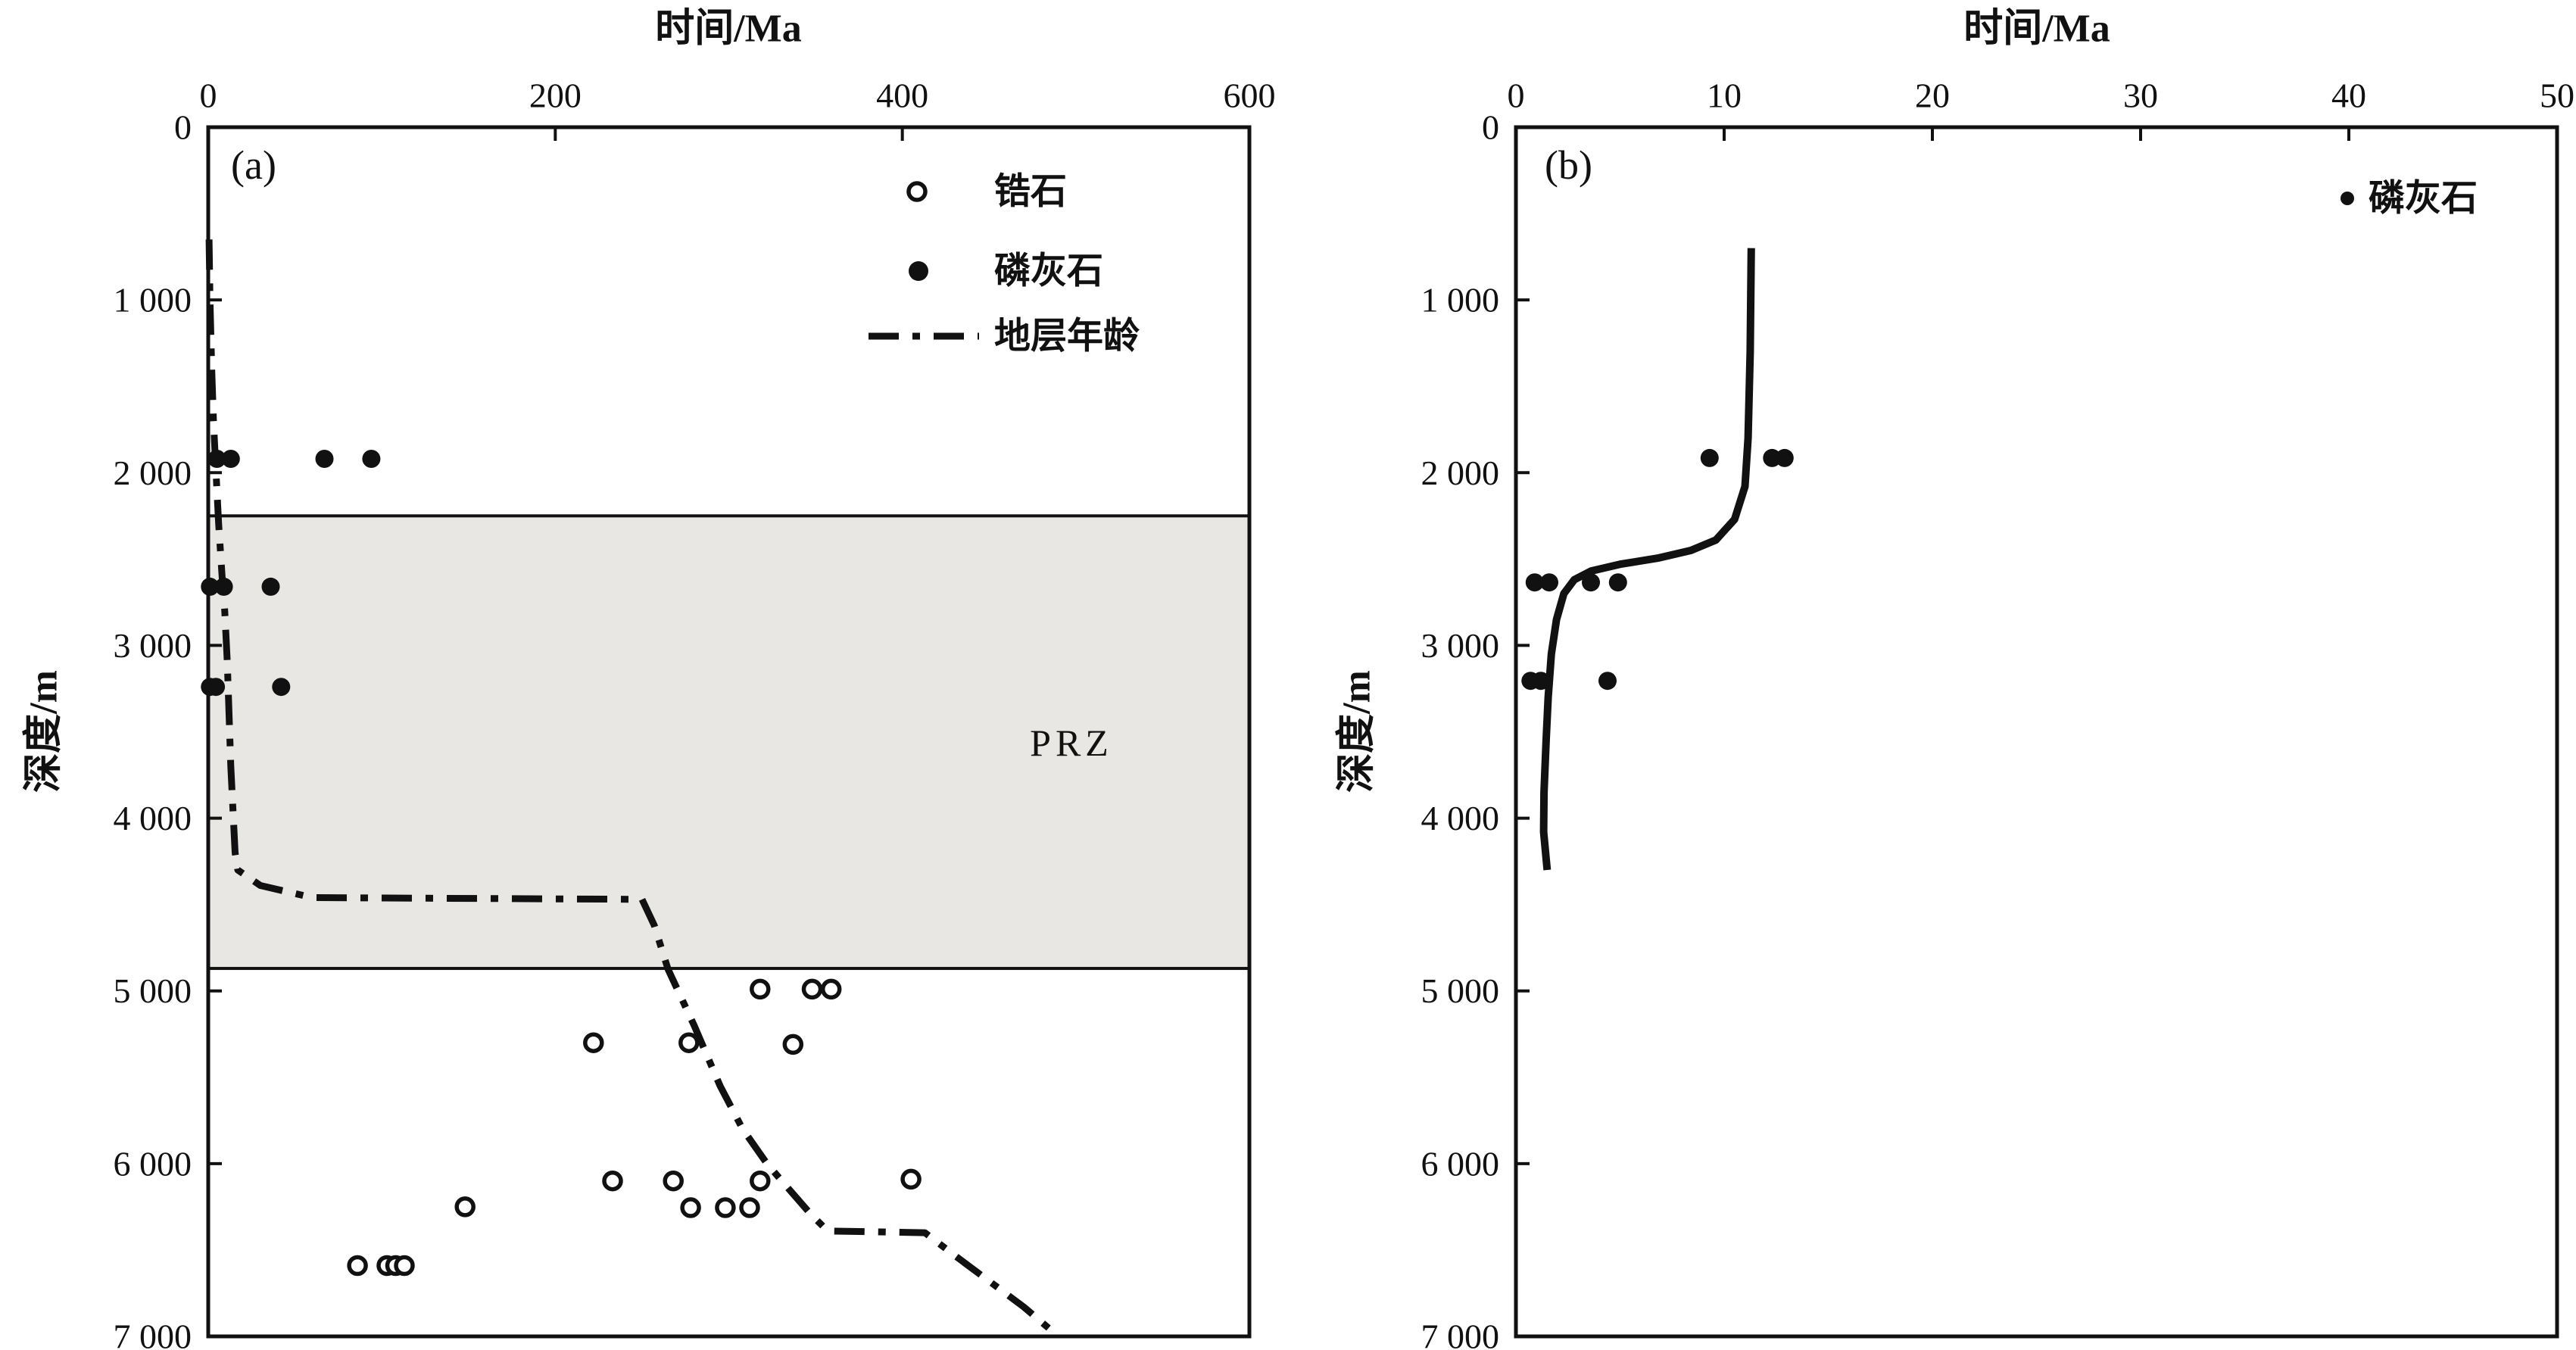  What do you see at coordinates (917, 191) in the screenshot?
I see `legend-zircon-marker-icon` at bounding box center [917, 191].